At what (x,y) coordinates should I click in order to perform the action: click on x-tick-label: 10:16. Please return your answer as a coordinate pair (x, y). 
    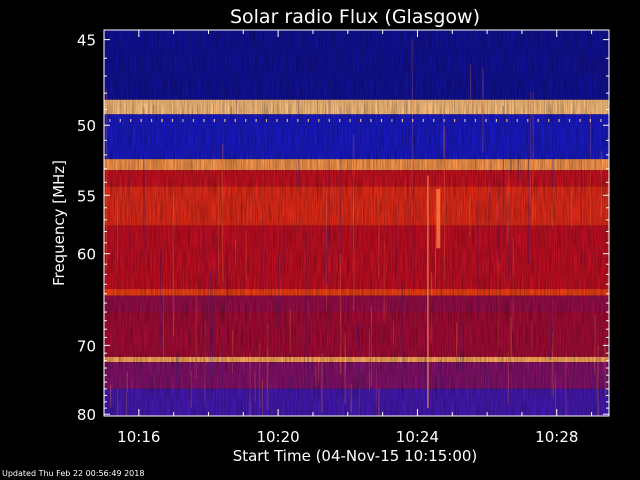
    Looking at the image, I should click on (138, 437).